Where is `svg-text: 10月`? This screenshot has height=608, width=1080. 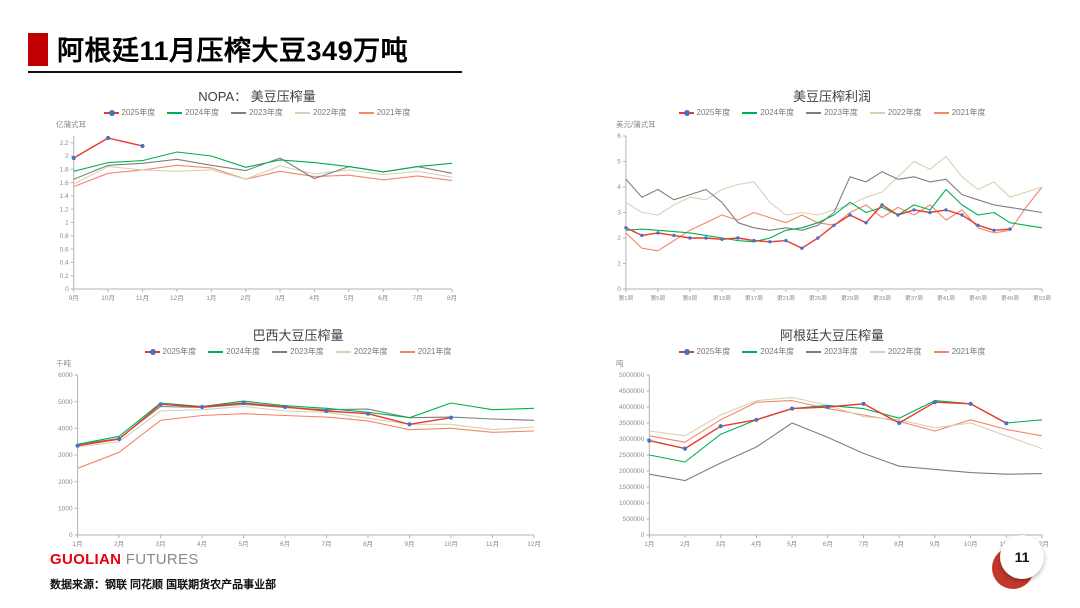
svg-text: 10月 is located at coordinates (451, 544).